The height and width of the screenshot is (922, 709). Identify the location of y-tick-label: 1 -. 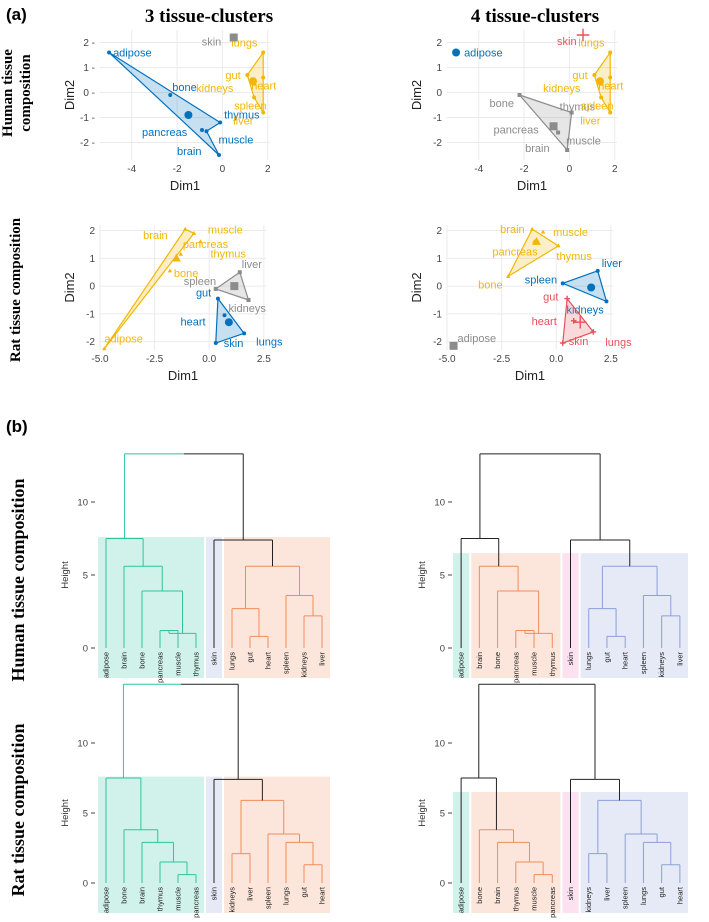
(89, 68).